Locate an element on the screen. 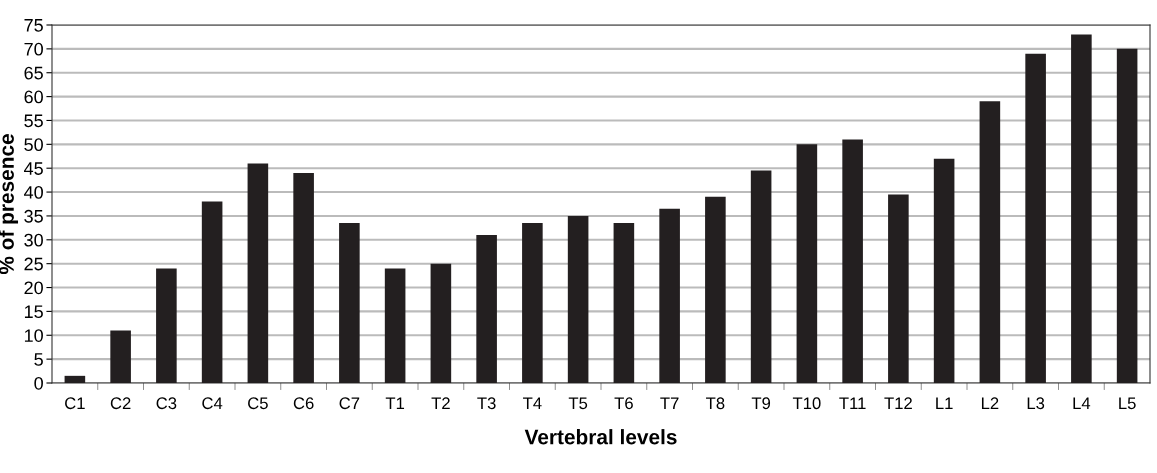  x-tick-label: T7 is located at coordinates (669, 403).